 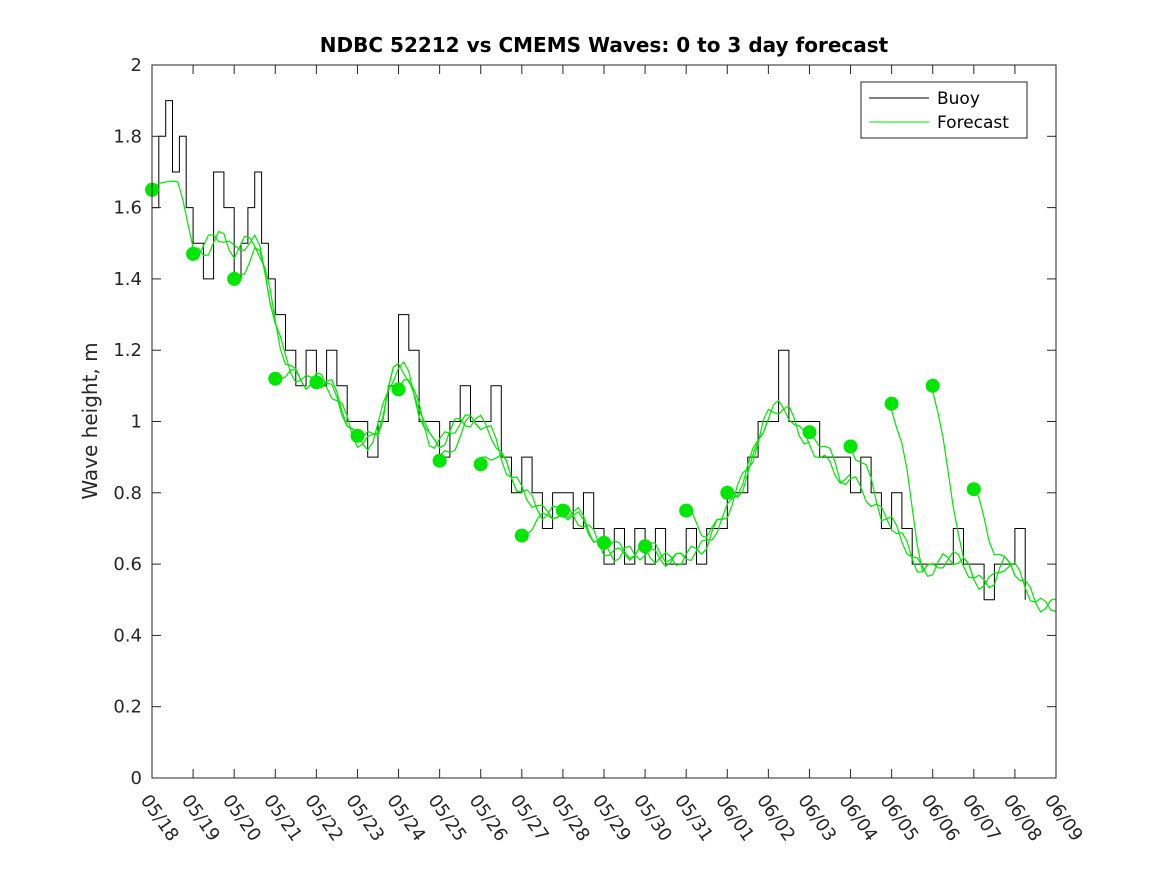 What do you see at coordinates (127, 707) in the screenshot?
I see `y-tick-label: 0.2` at bounding box center [127, 707].